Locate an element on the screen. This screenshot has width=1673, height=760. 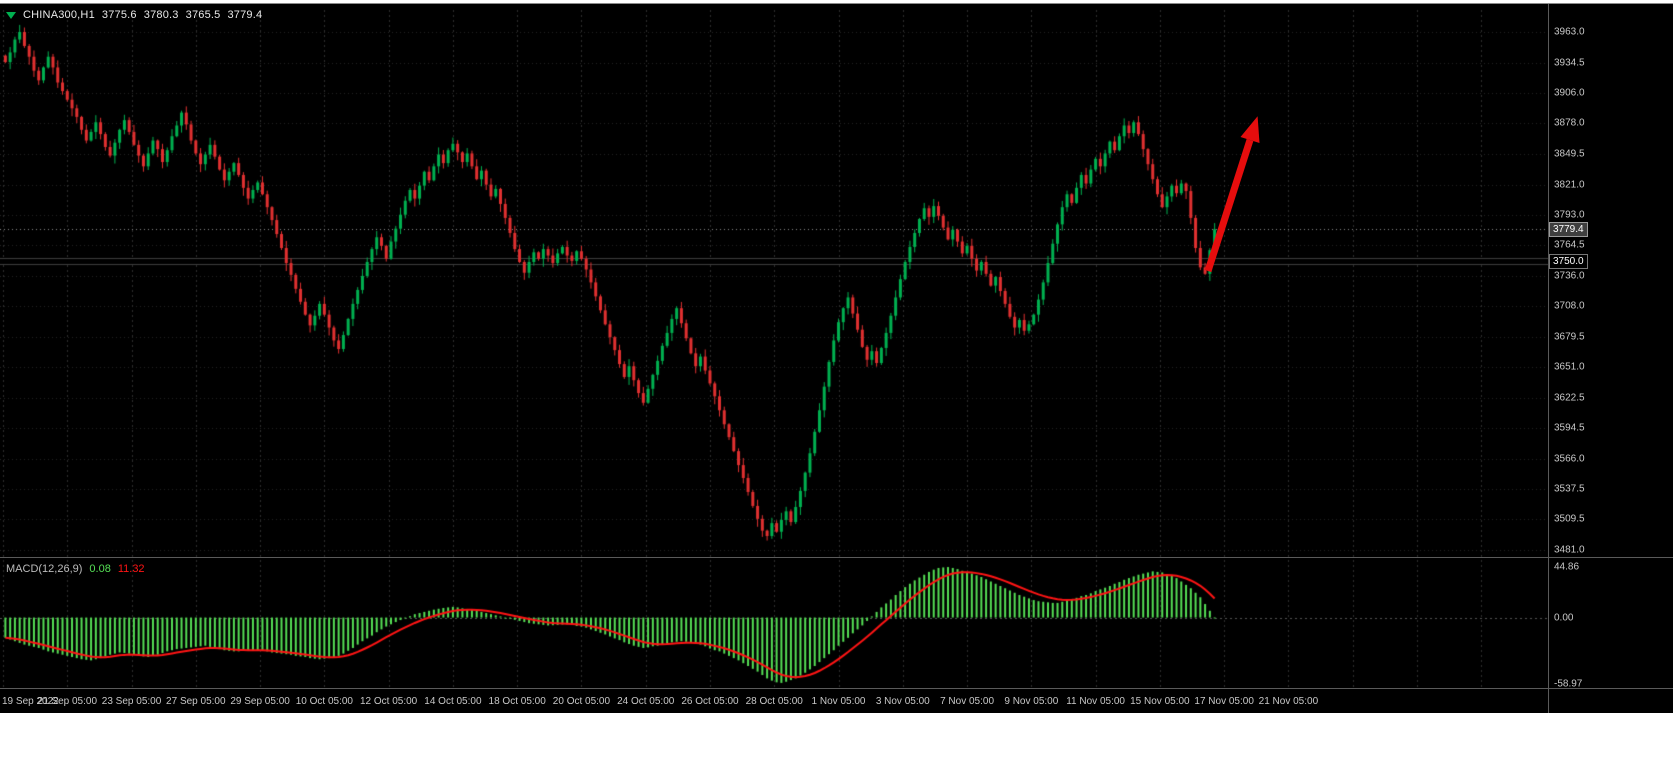
time-axis-label: 28 Oct 05:00 is located at coordinates (774, 701).